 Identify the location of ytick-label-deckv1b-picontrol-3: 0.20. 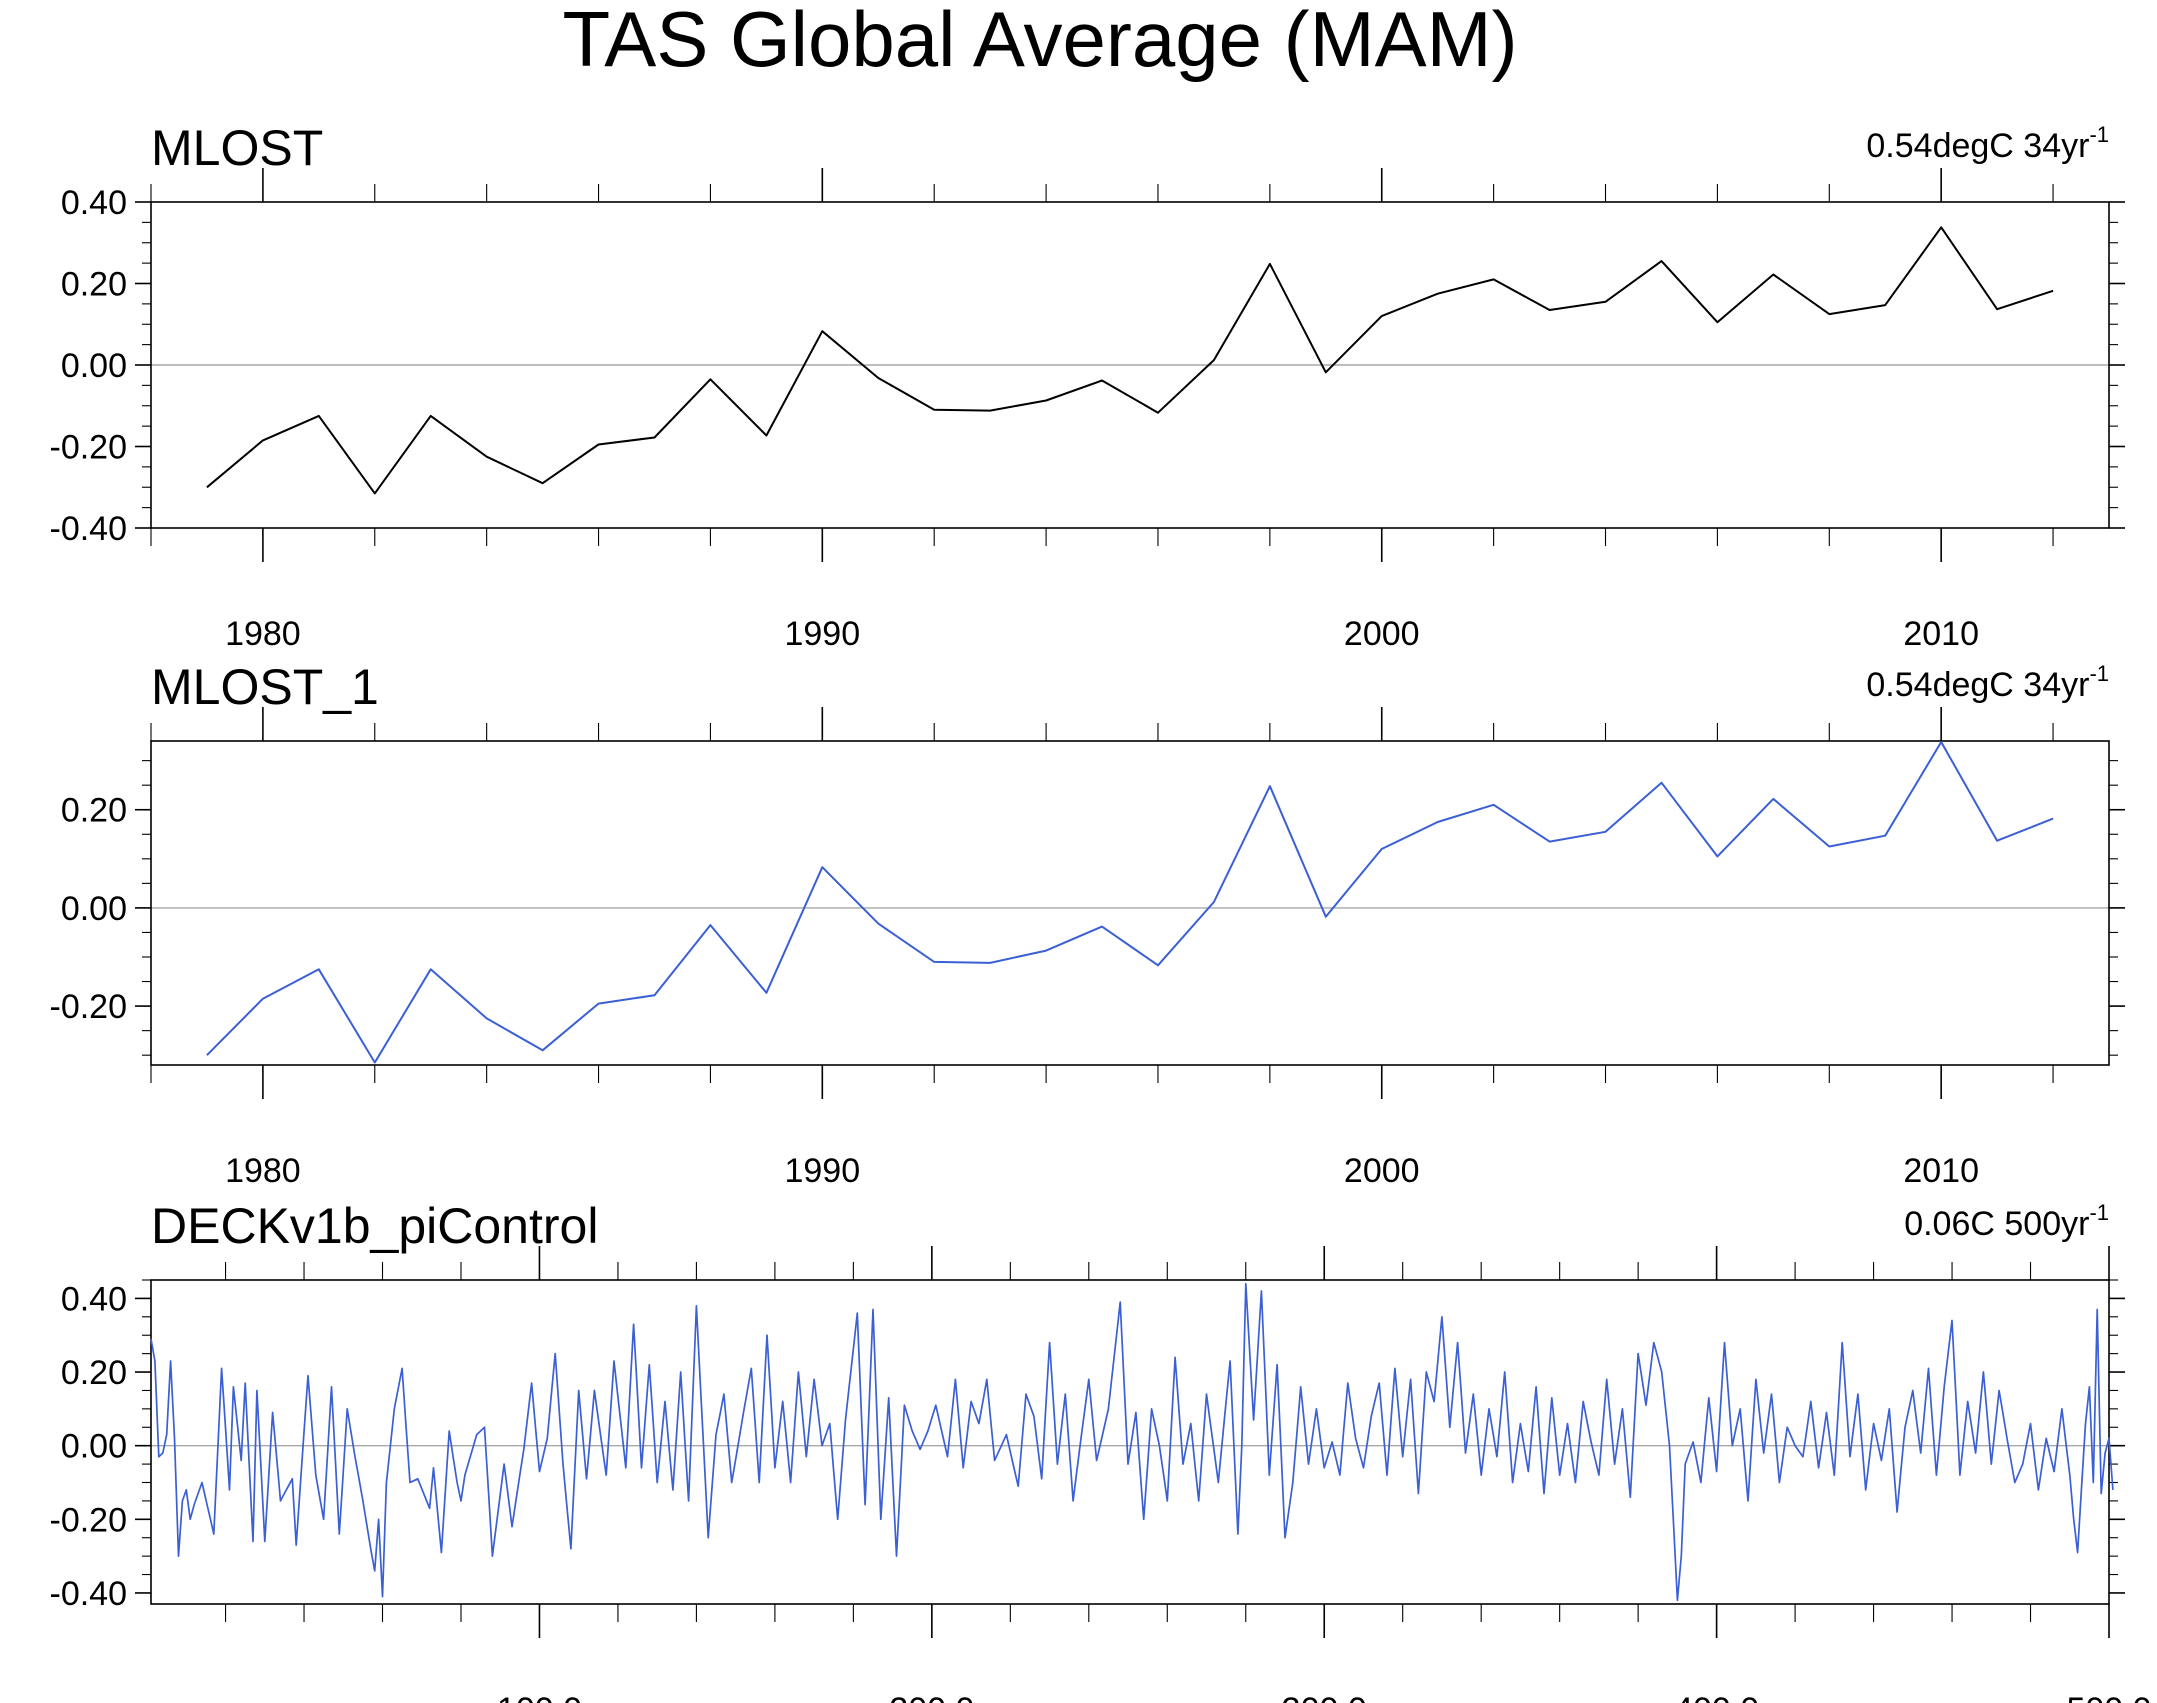
(94, 1373).